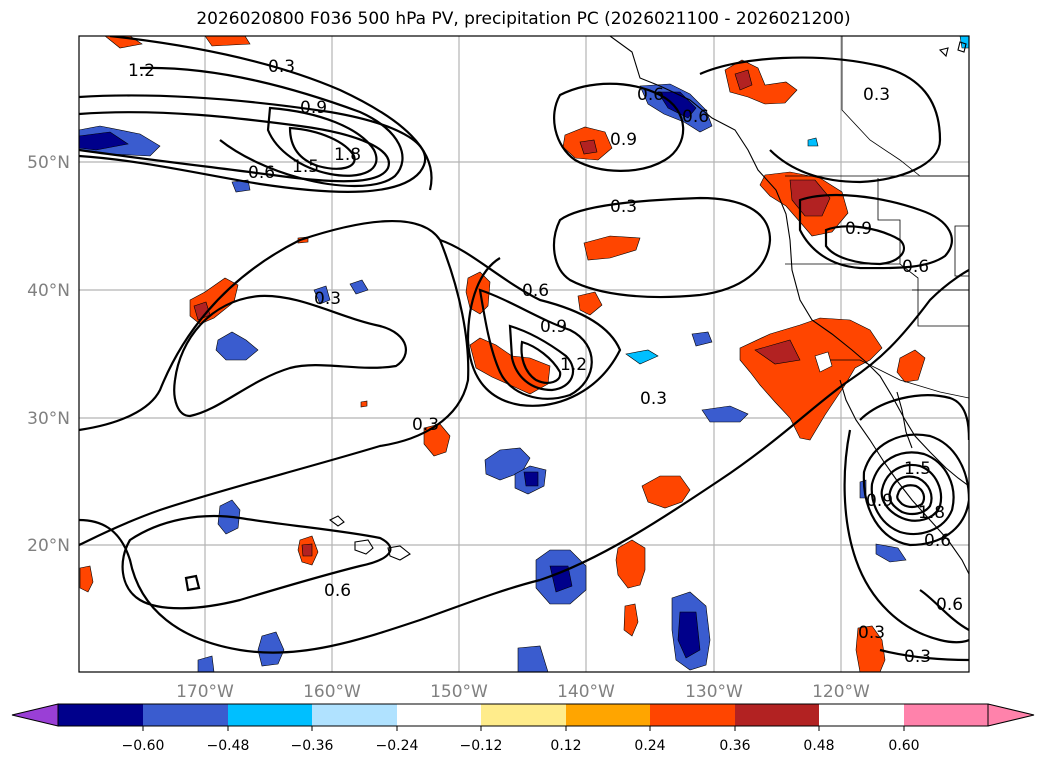 Image resolution: width=1047 pixels, height=765 pixels. What do you see at coordinates (48, 546) in the screenshot?
I see `lat-tick-label: 20°N` at bounding box center [48, 546].